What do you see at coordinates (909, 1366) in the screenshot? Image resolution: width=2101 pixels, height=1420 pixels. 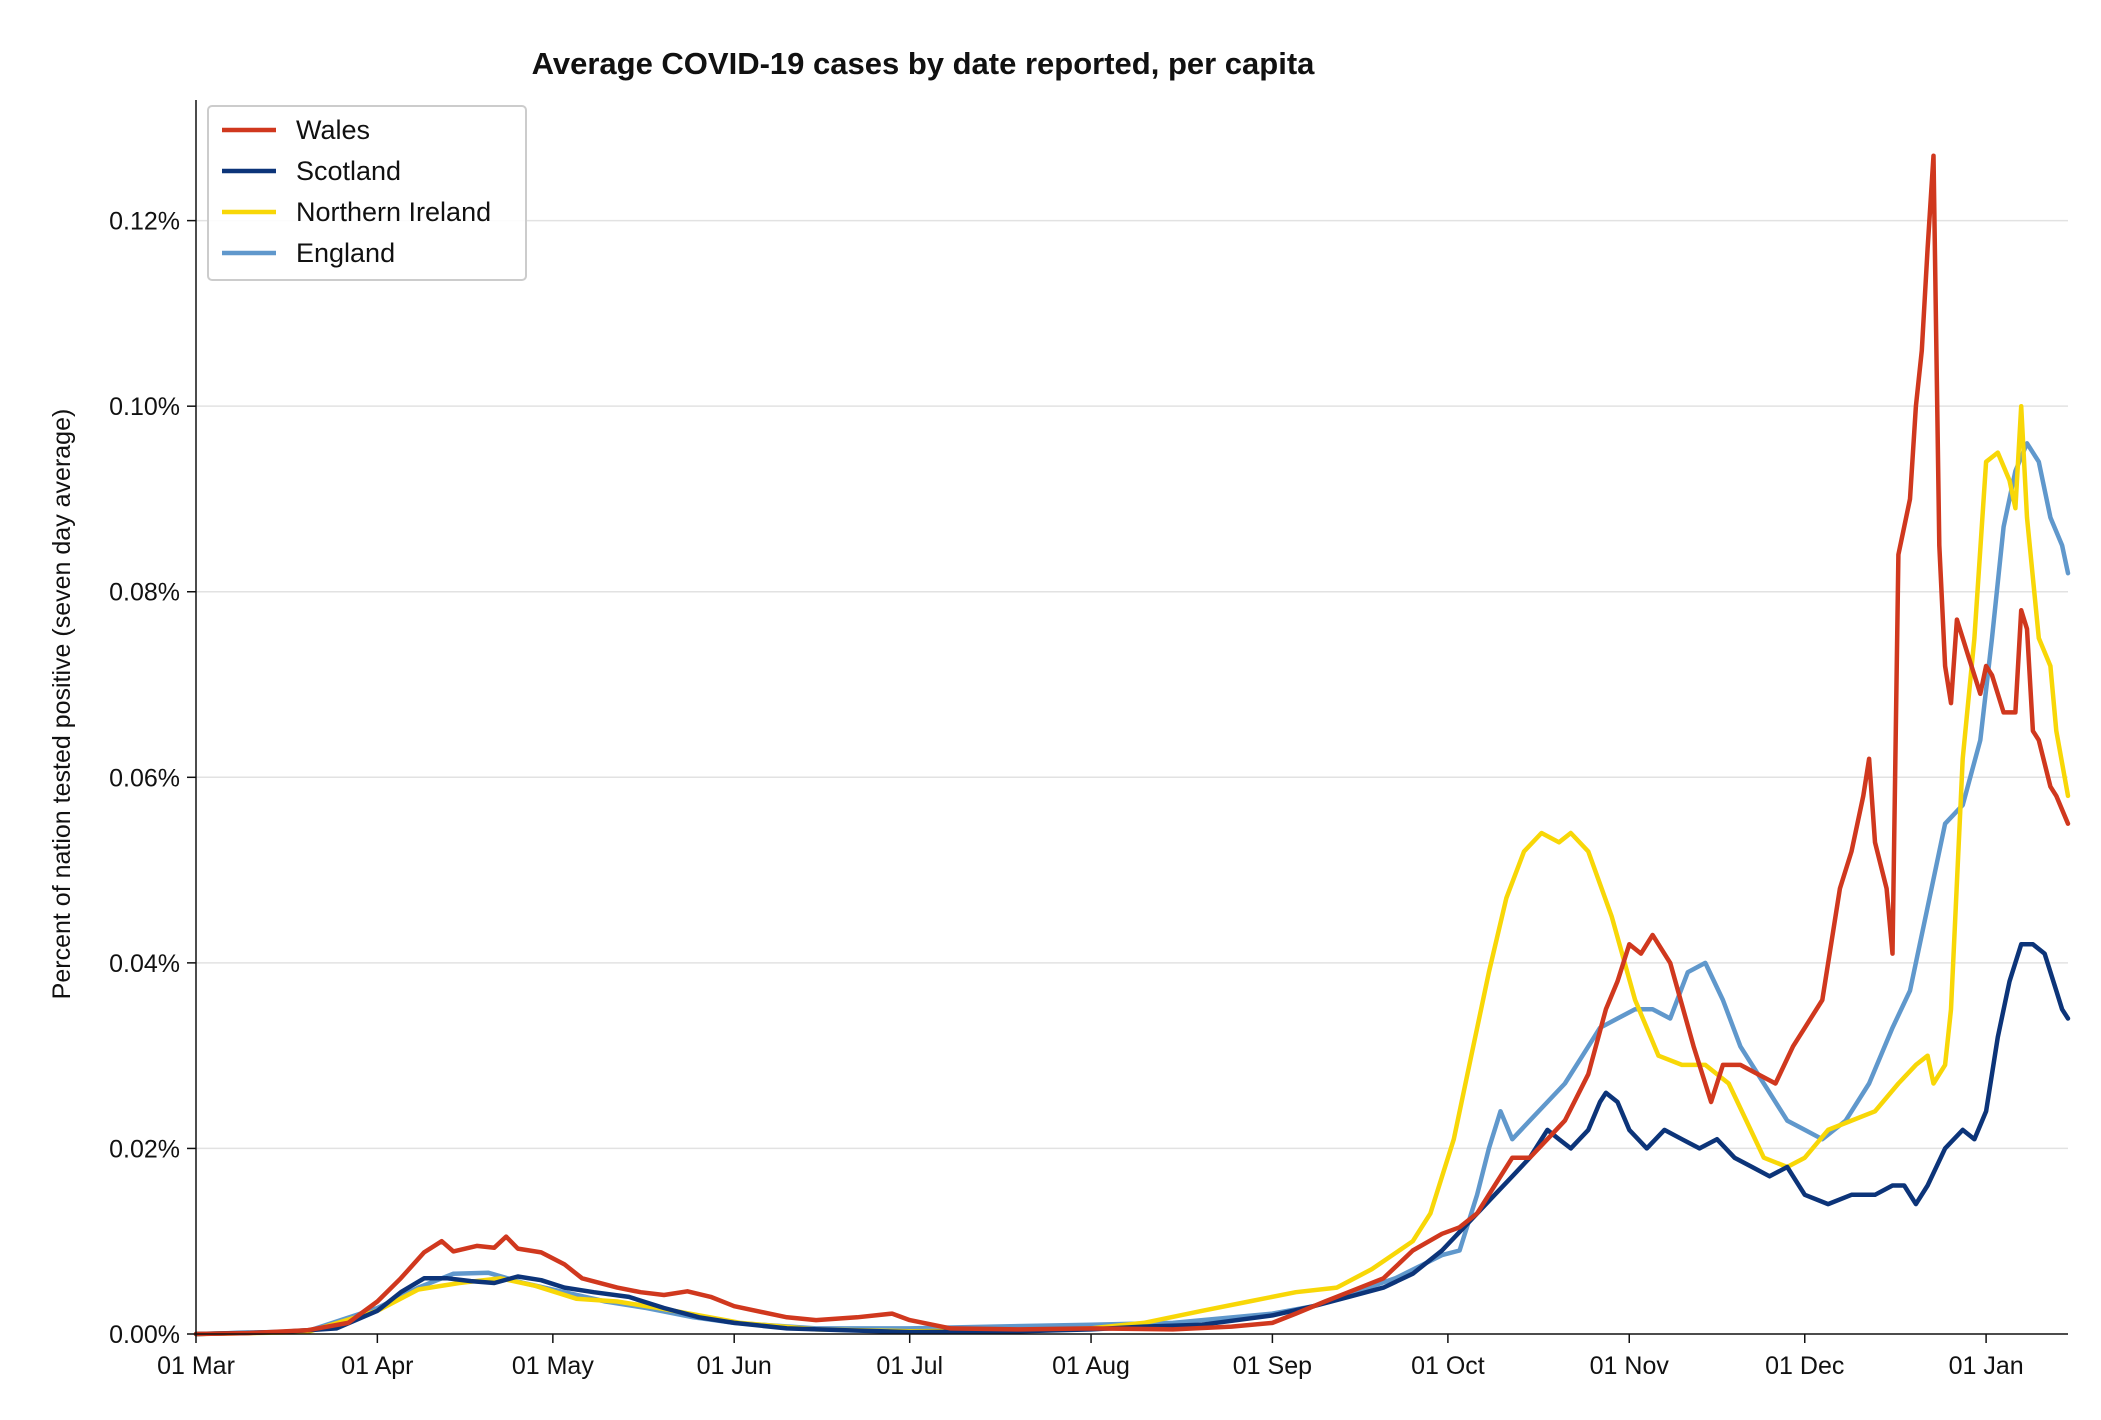 I see `x-tick-label: 01 Jul` at bounding box center [909, 1366].